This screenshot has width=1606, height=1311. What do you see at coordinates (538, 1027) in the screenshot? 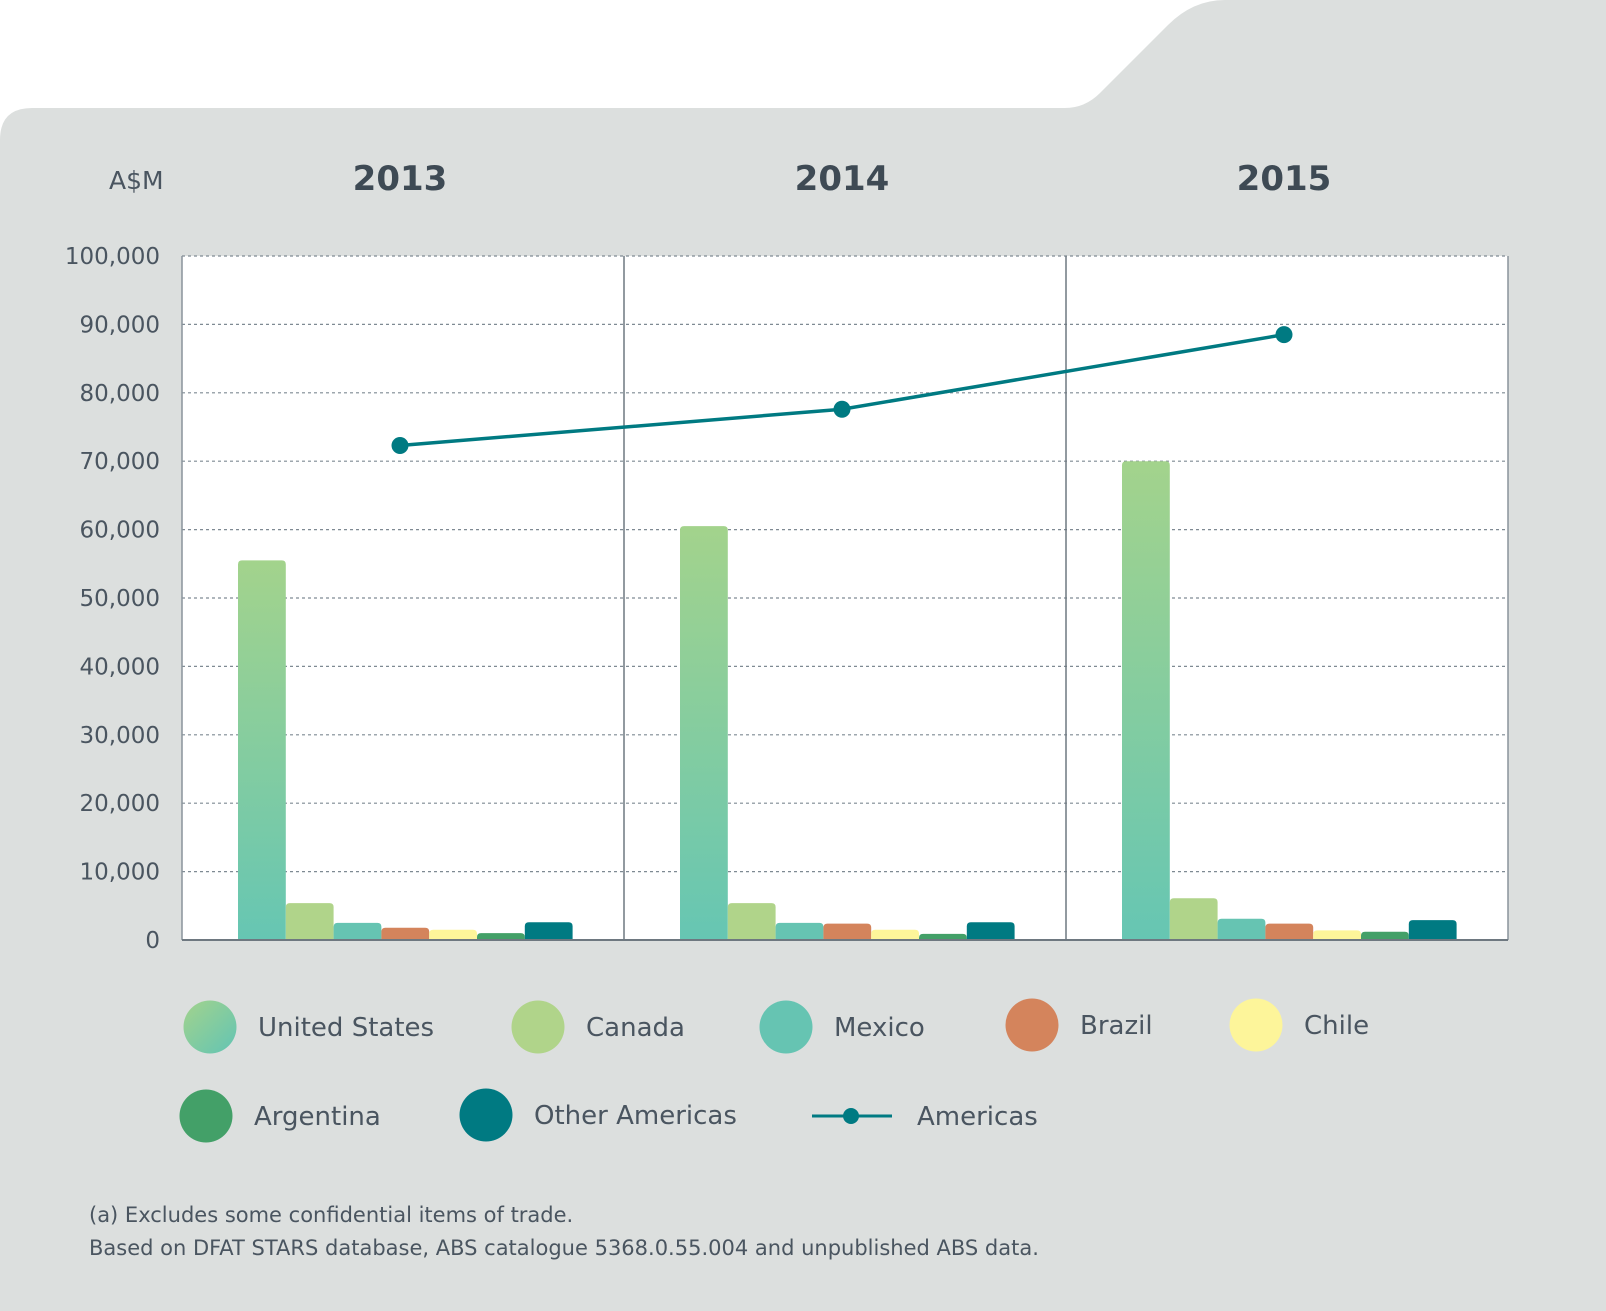
I see `legend-swatch-canada` at bounding box center [538, 1027].